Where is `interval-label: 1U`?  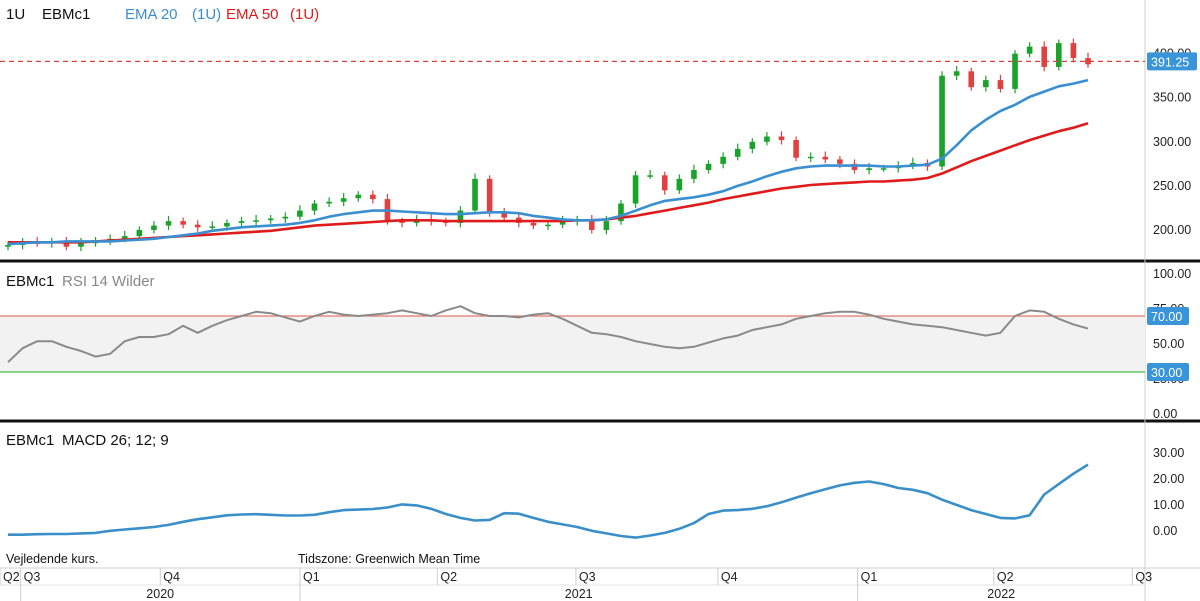 interval-label: 1U is located at coordinates (16, 14).